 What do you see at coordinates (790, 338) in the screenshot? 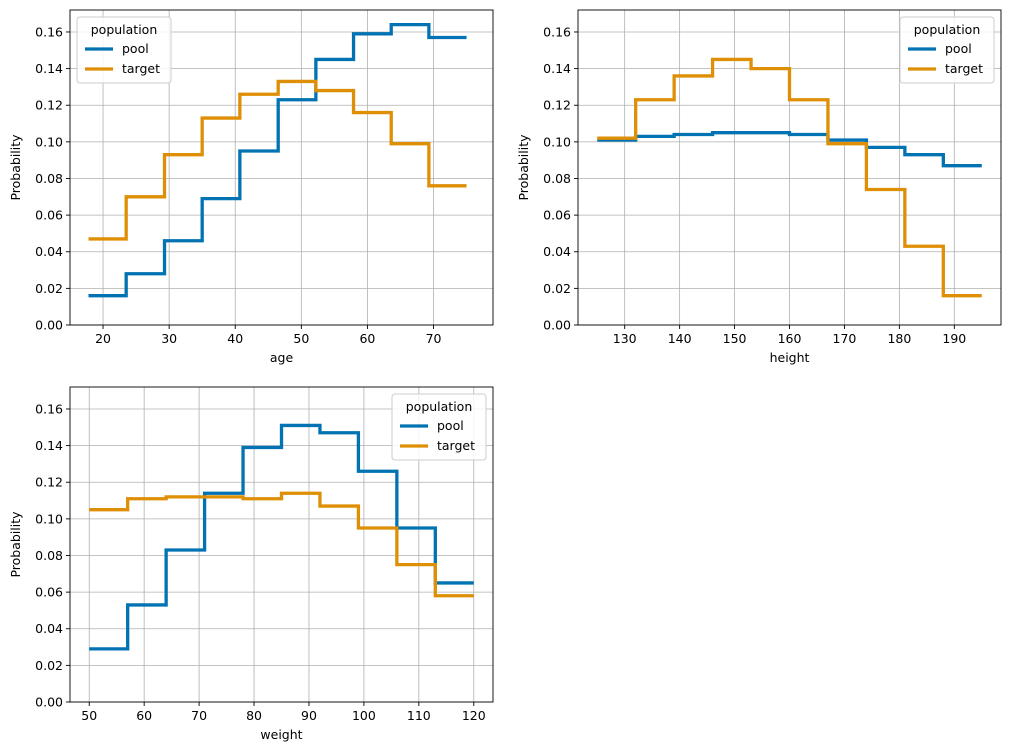
I see `x-tick-label: 160` at bounding box center [790, 338].